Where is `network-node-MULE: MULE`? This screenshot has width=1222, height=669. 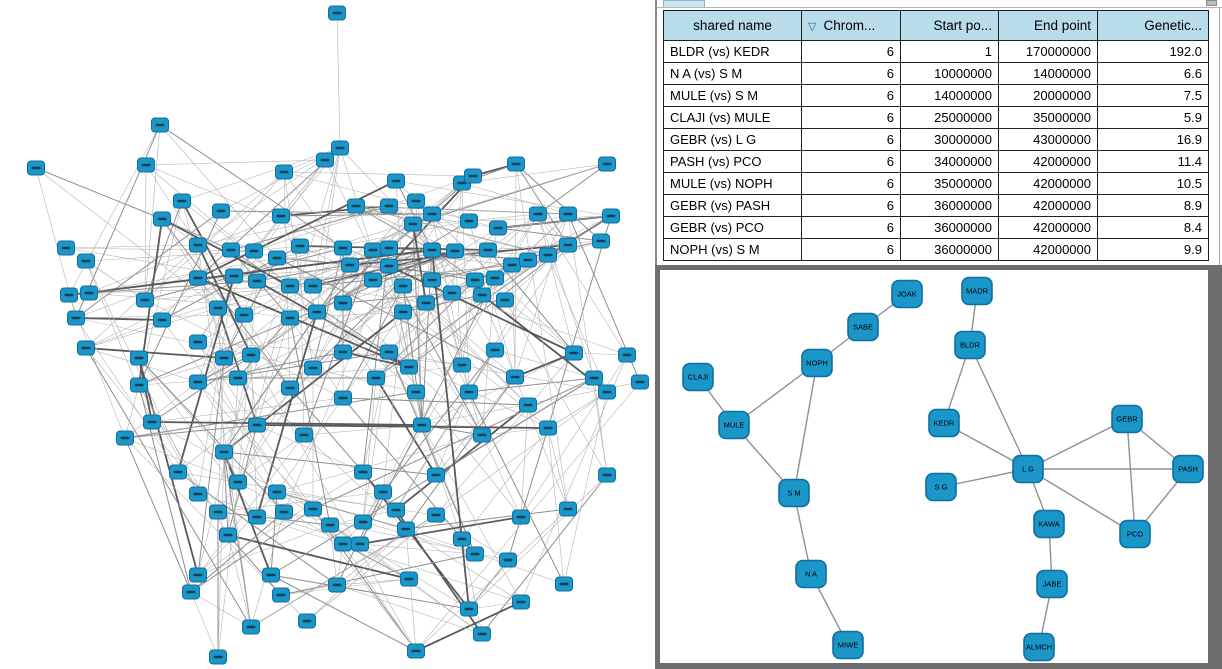
network-node-MULE: MULE is located at coordinates (734, 425).